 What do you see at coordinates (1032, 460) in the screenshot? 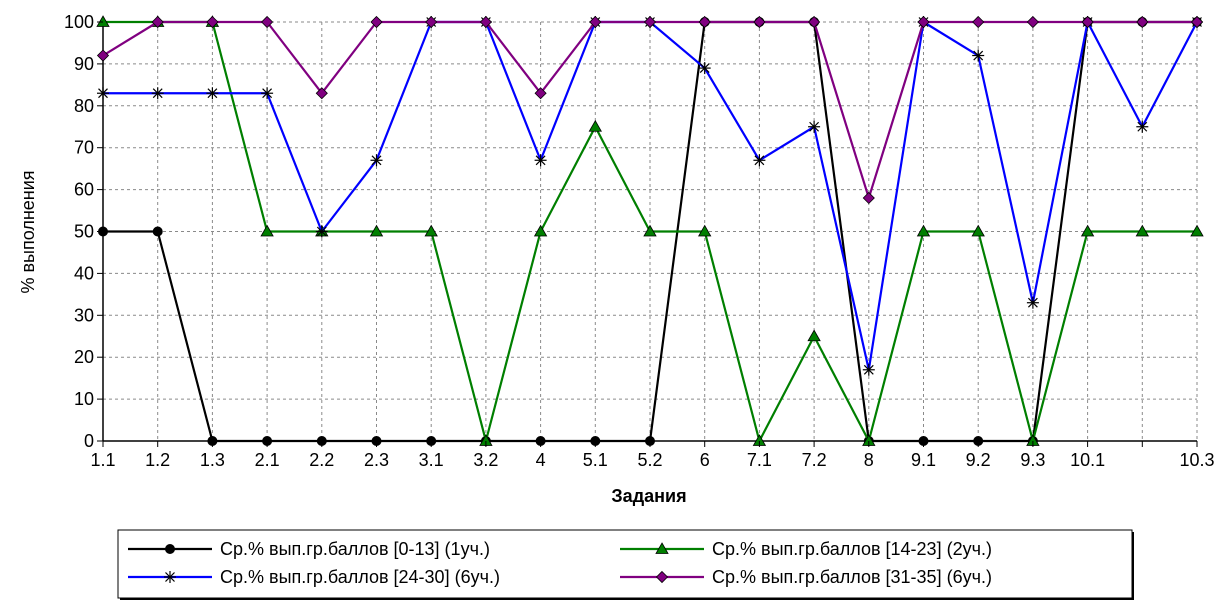
I see `x-tick-label: 9.3` at bounding box center [1032, 460].